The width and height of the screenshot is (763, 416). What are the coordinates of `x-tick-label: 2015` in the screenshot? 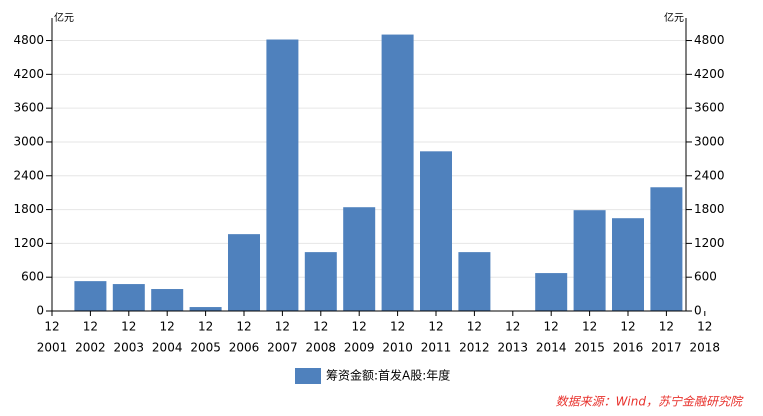 It's located at (589, 348).